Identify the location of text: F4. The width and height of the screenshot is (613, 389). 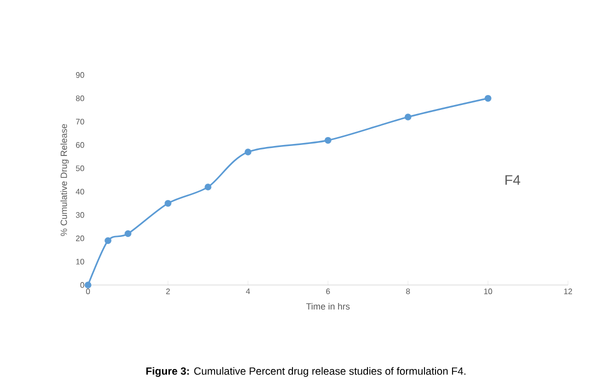
(512, 180).